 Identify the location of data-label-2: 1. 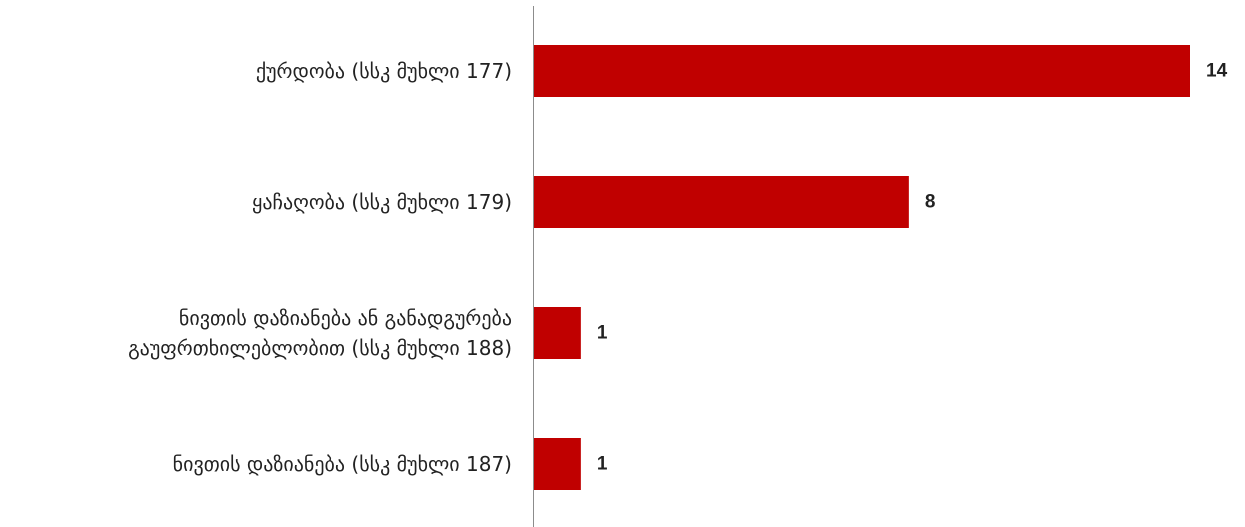
(602, 333).